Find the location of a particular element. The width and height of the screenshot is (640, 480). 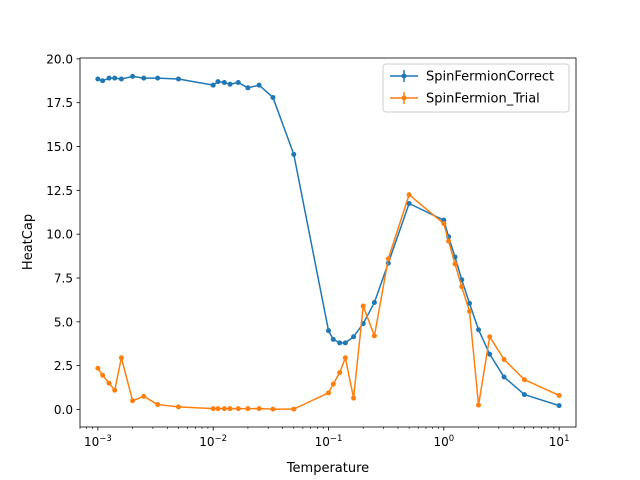

legend-entry-series-1: SpinFermionCorrect is located at coordinates (472, 77).